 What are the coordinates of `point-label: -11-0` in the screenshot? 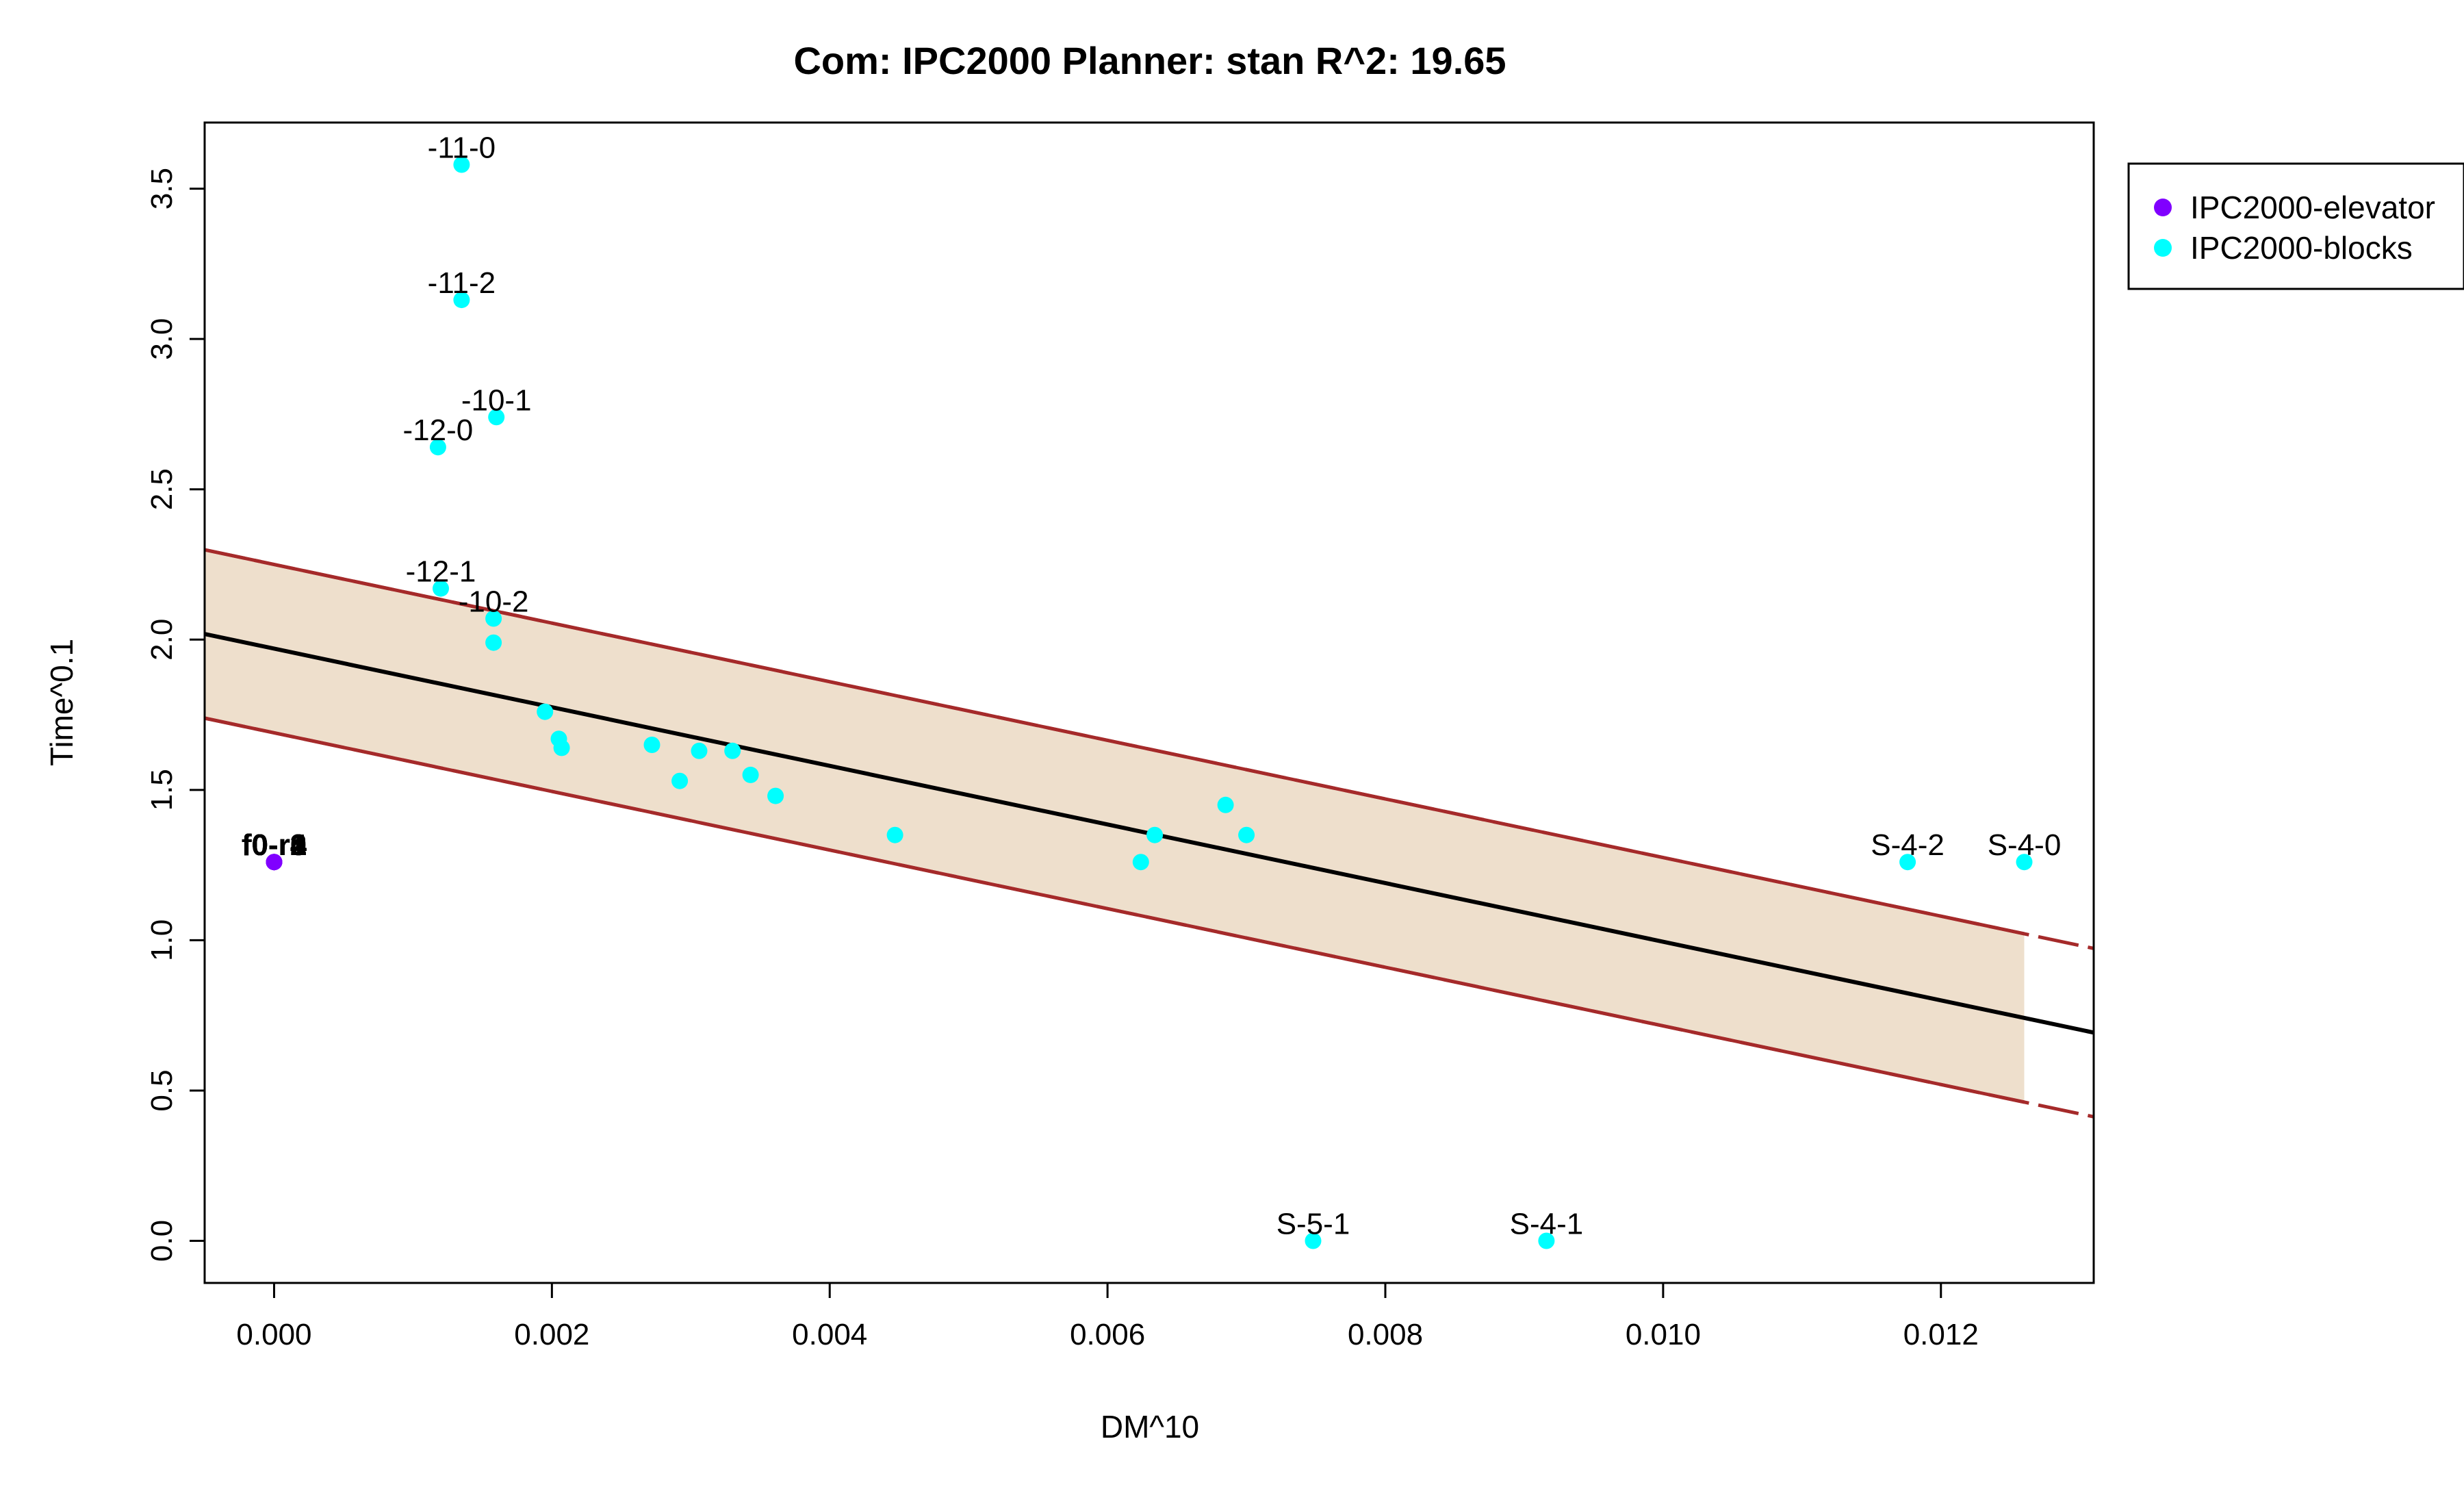 It's located at (462, 148).